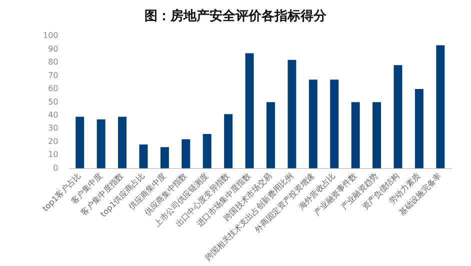  What do you see at coordinates (53, 101) in the screenshot?
I see `y-tick-label: 50` at bounding box center [53, 101].